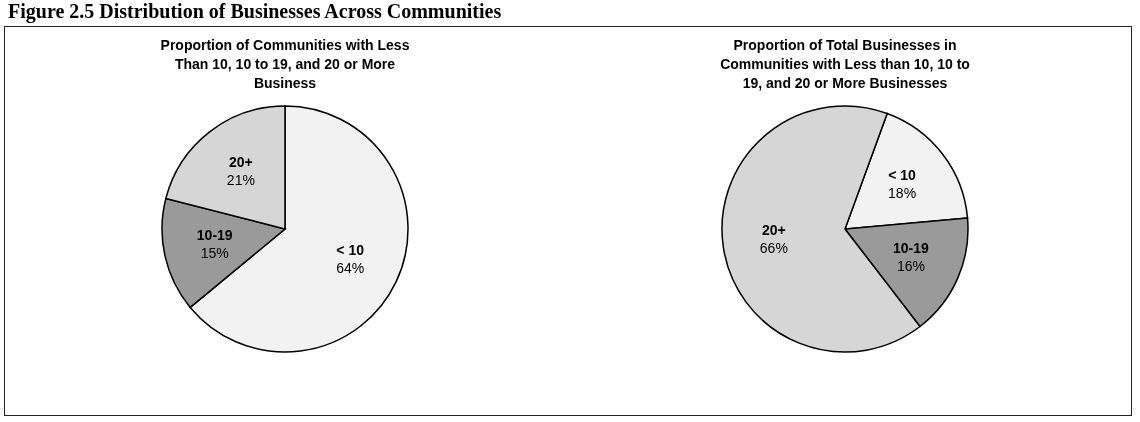  What do you see at coordinates (902, 193) in the screenshot?
I see `data-label: 18%` at bounding box center [902, 193].